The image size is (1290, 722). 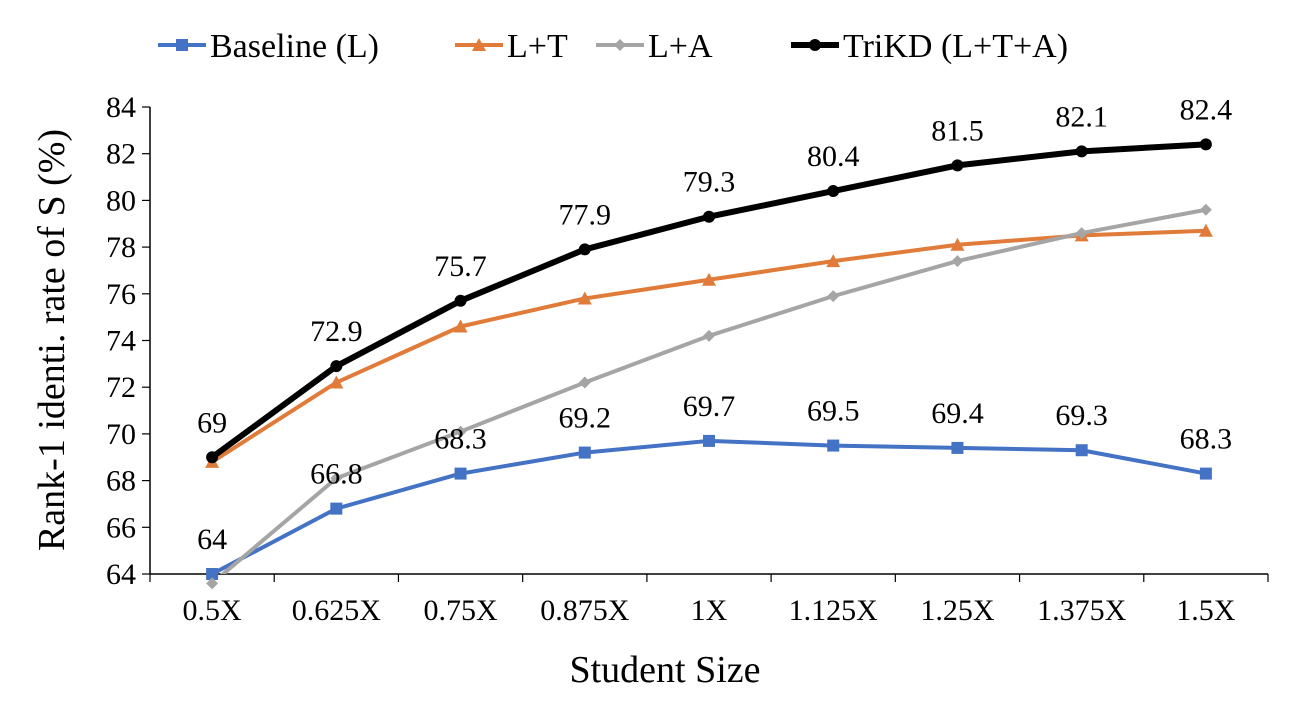 What do you see at coordinates (833, 411) in the screenshot?
I see `data-label-baseline-l: 69.5` at bounding box center [833, 411].